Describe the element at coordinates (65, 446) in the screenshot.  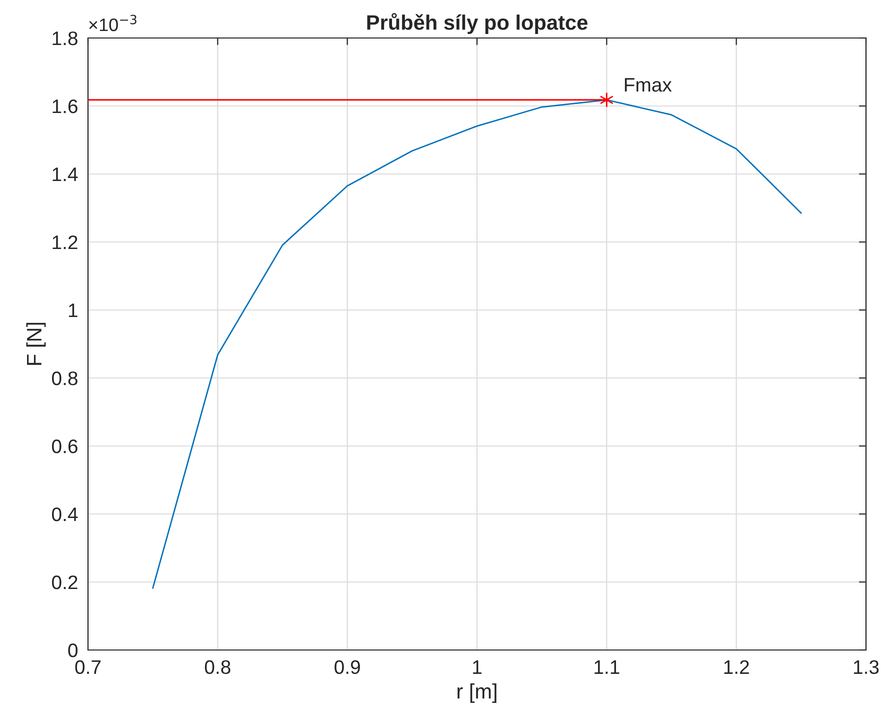
I see `y-tick-label: 0.6` at that location.